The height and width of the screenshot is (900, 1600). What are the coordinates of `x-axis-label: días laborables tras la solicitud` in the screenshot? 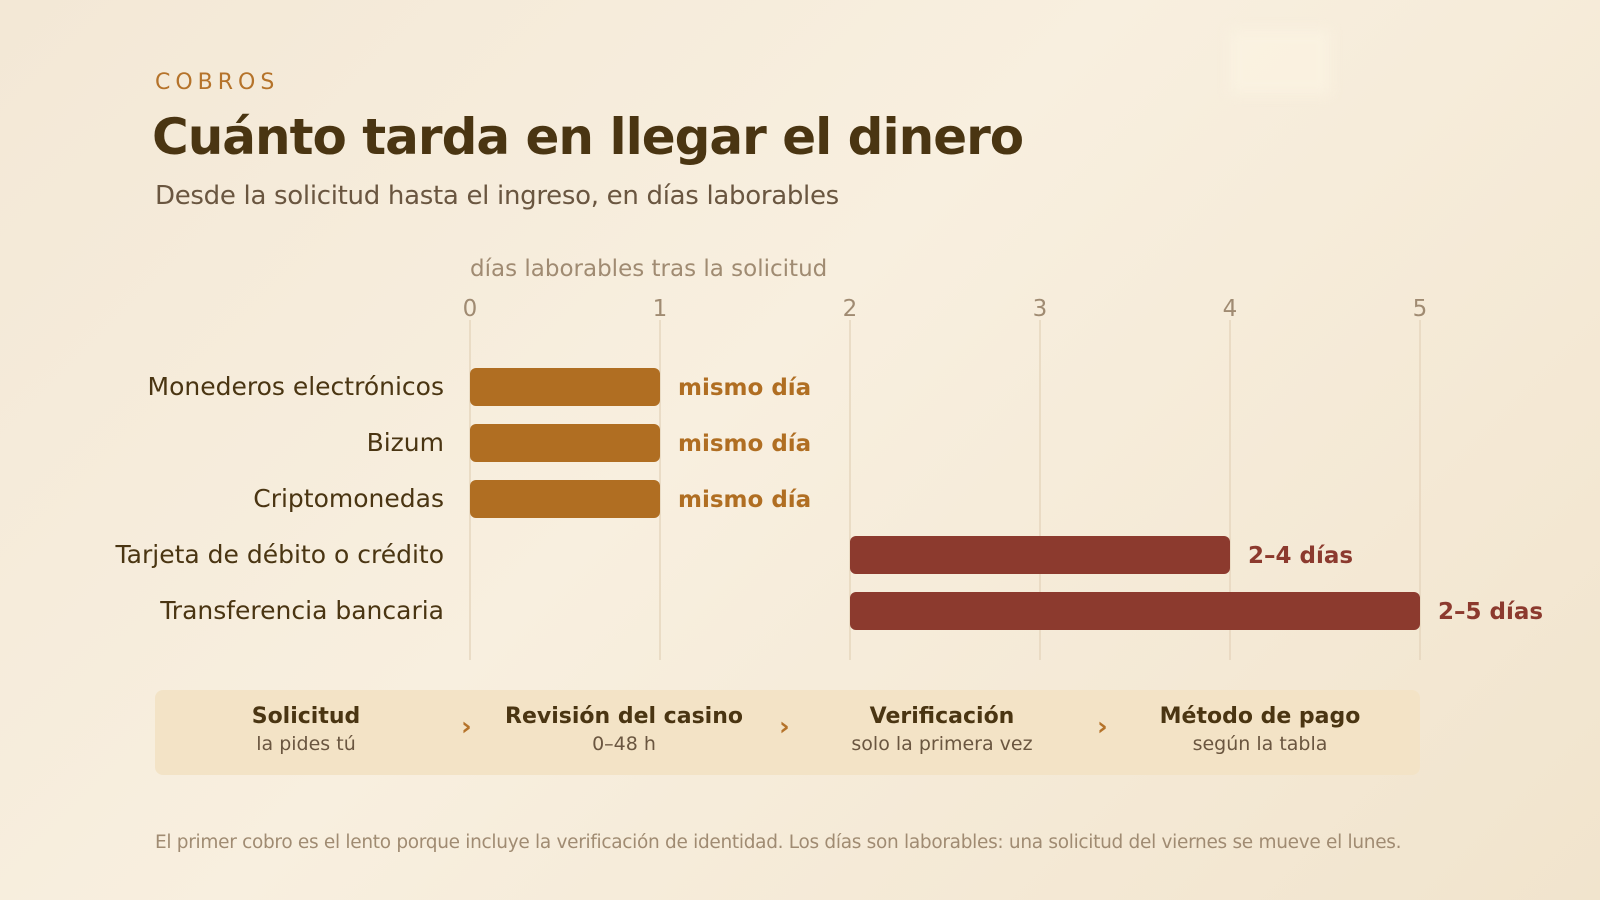 It's located at (648, 269).